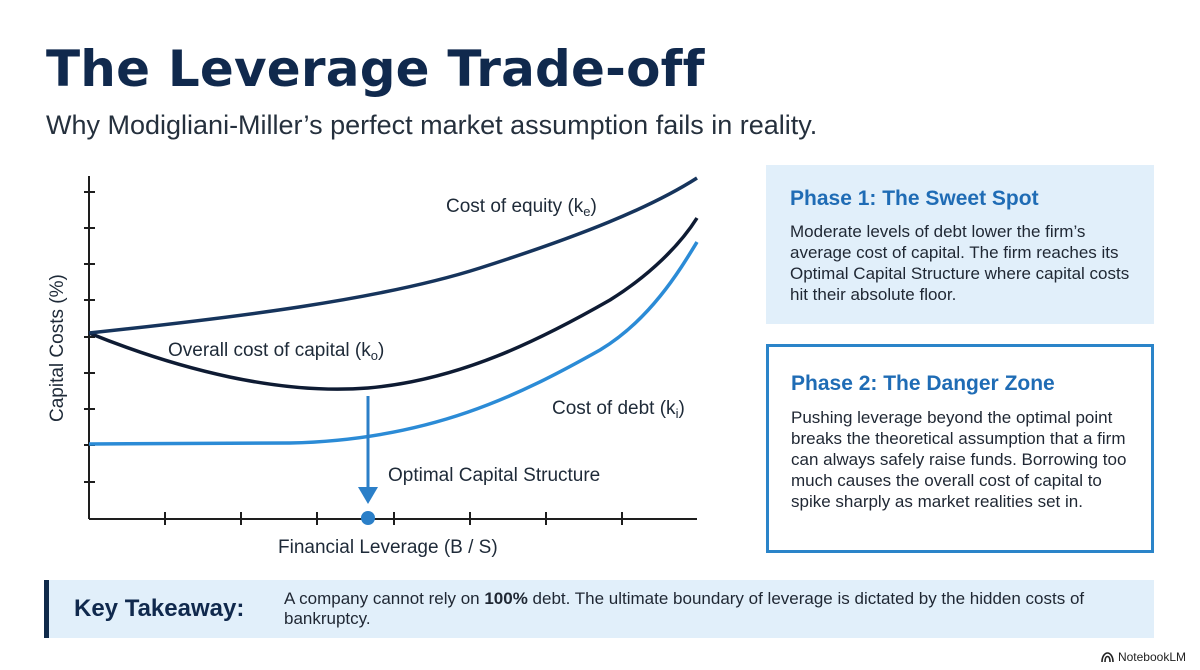 Image resolution: width=1200 pixels, height=670 pixels. What do you see at coordinates (506, 598) in the screenshot?
I see `takeaway-emphasis: 100%` at bounding box center [506, 598].